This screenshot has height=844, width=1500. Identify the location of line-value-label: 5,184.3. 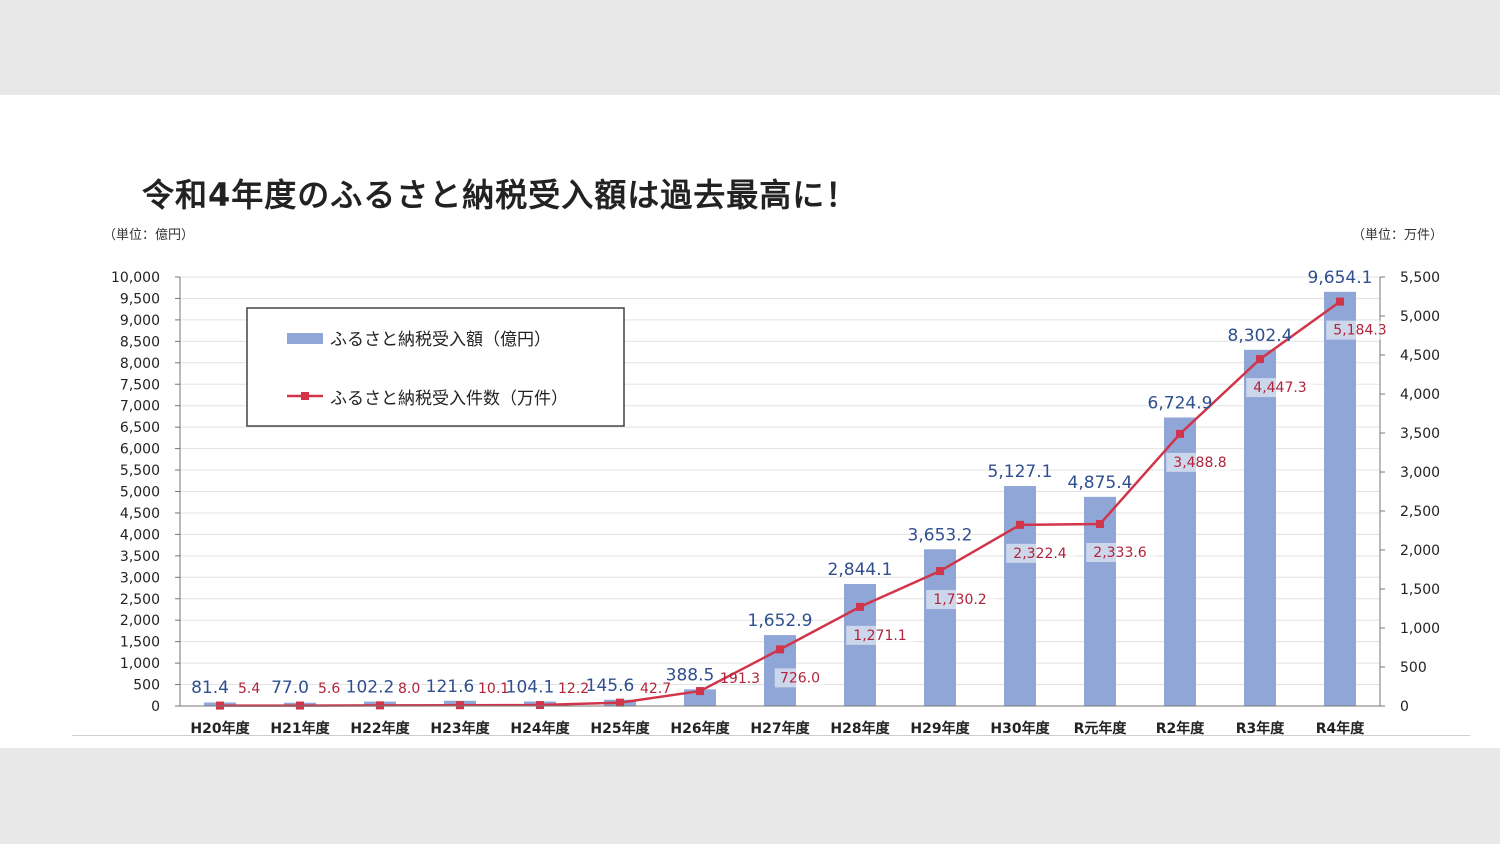
(1359, 331).